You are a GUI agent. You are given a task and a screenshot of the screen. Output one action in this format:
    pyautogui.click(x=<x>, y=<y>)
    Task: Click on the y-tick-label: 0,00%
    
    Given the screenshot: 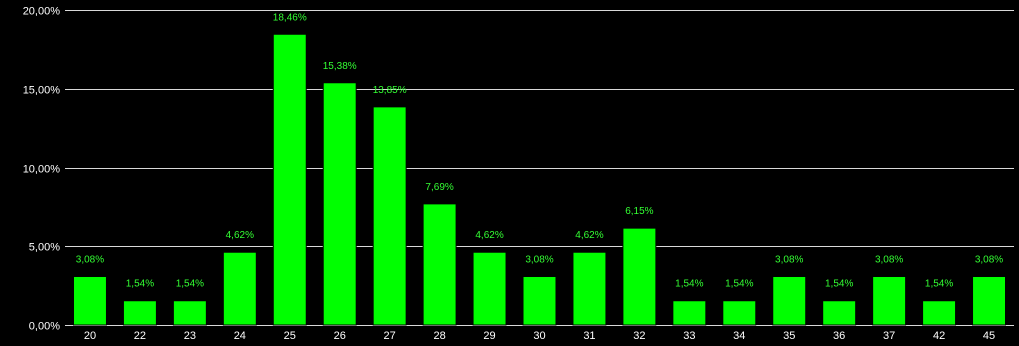 What is the action you would take?
    pyautogui.click(x=44, y=327)
    